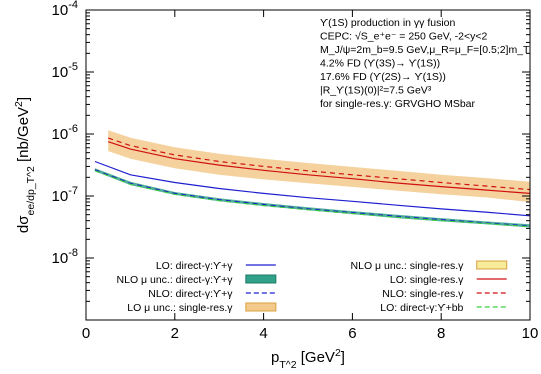 This screenshot has height=374, width=541. Describe the element at coordinates (380, 64) in the screenshot. I see `annotation-line: 4.2% FD (ϒ(3S)→ ϒ(1S))` at that location.